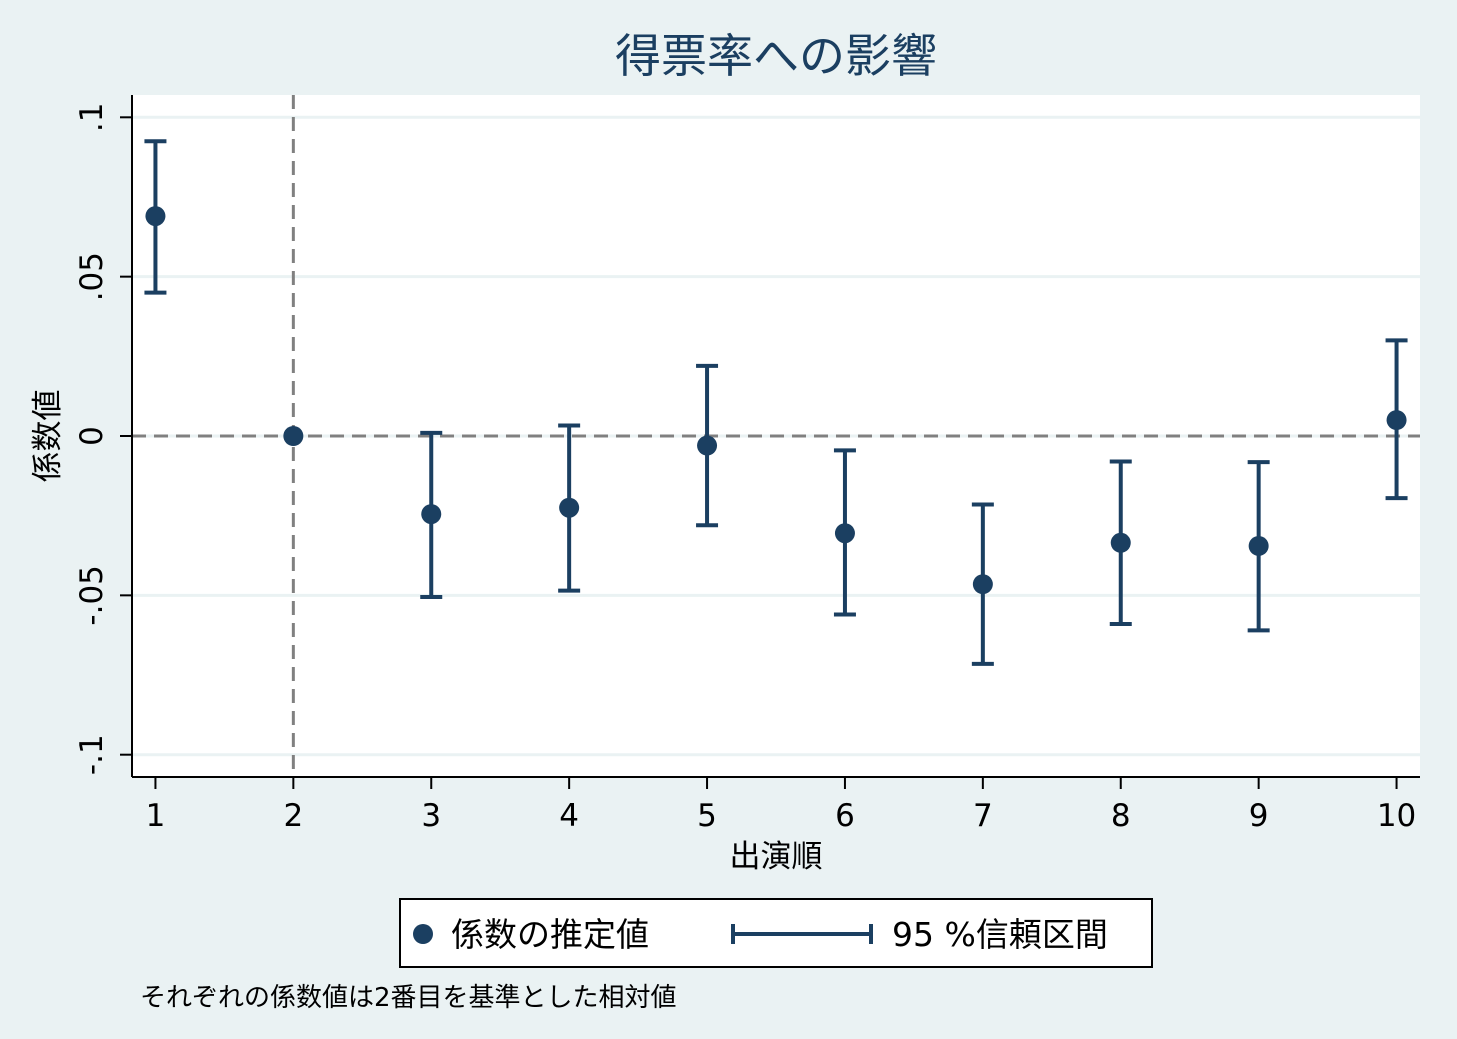  What do you see at coordinates (431, 816) in the screenshot?
I see `x-tick-label: 3` at bounding box center [431, 816].